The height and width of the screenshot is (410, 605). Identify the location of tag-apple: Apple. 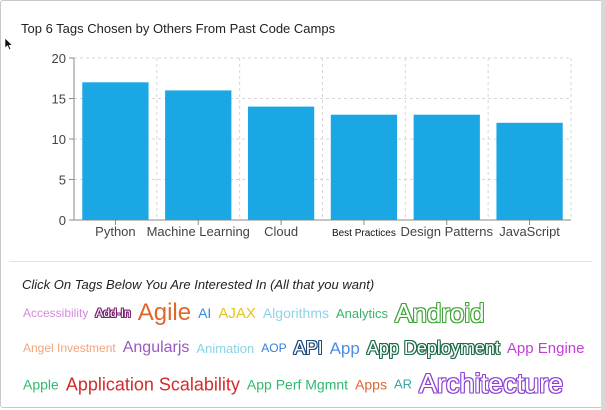
(41, 384).